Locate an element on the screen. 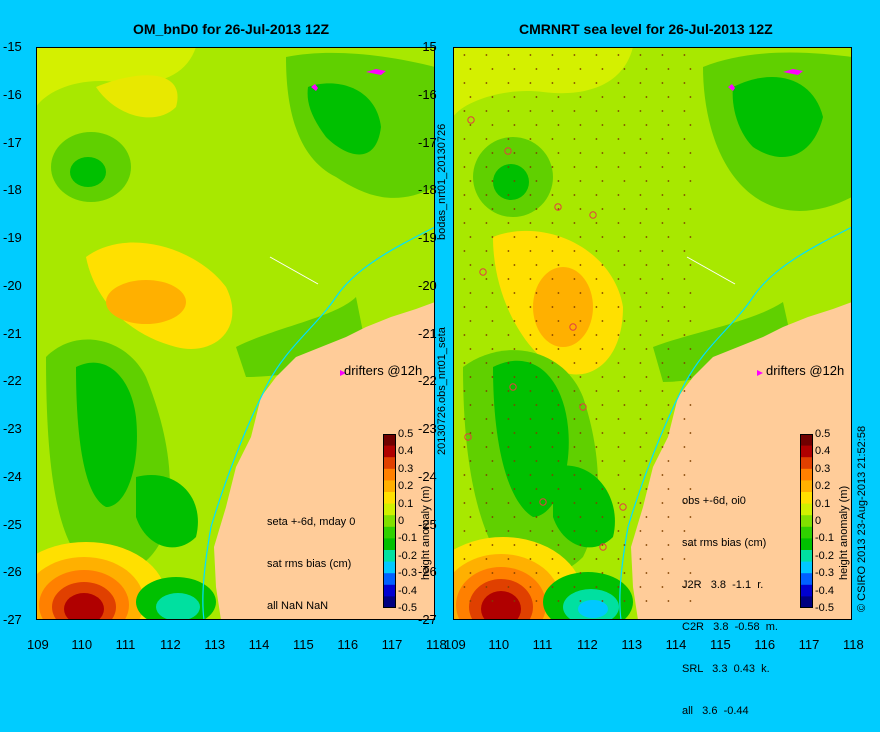  lon-tick-label: 113 is located at coordinates (632, 644).